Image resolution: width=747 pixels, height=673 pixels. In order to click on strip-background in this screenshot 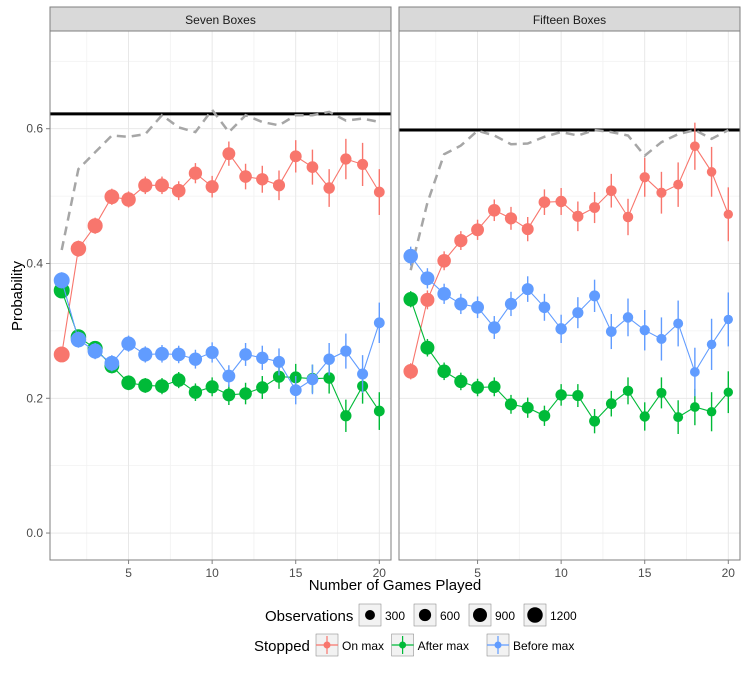, I will do `click(220, 19)`.